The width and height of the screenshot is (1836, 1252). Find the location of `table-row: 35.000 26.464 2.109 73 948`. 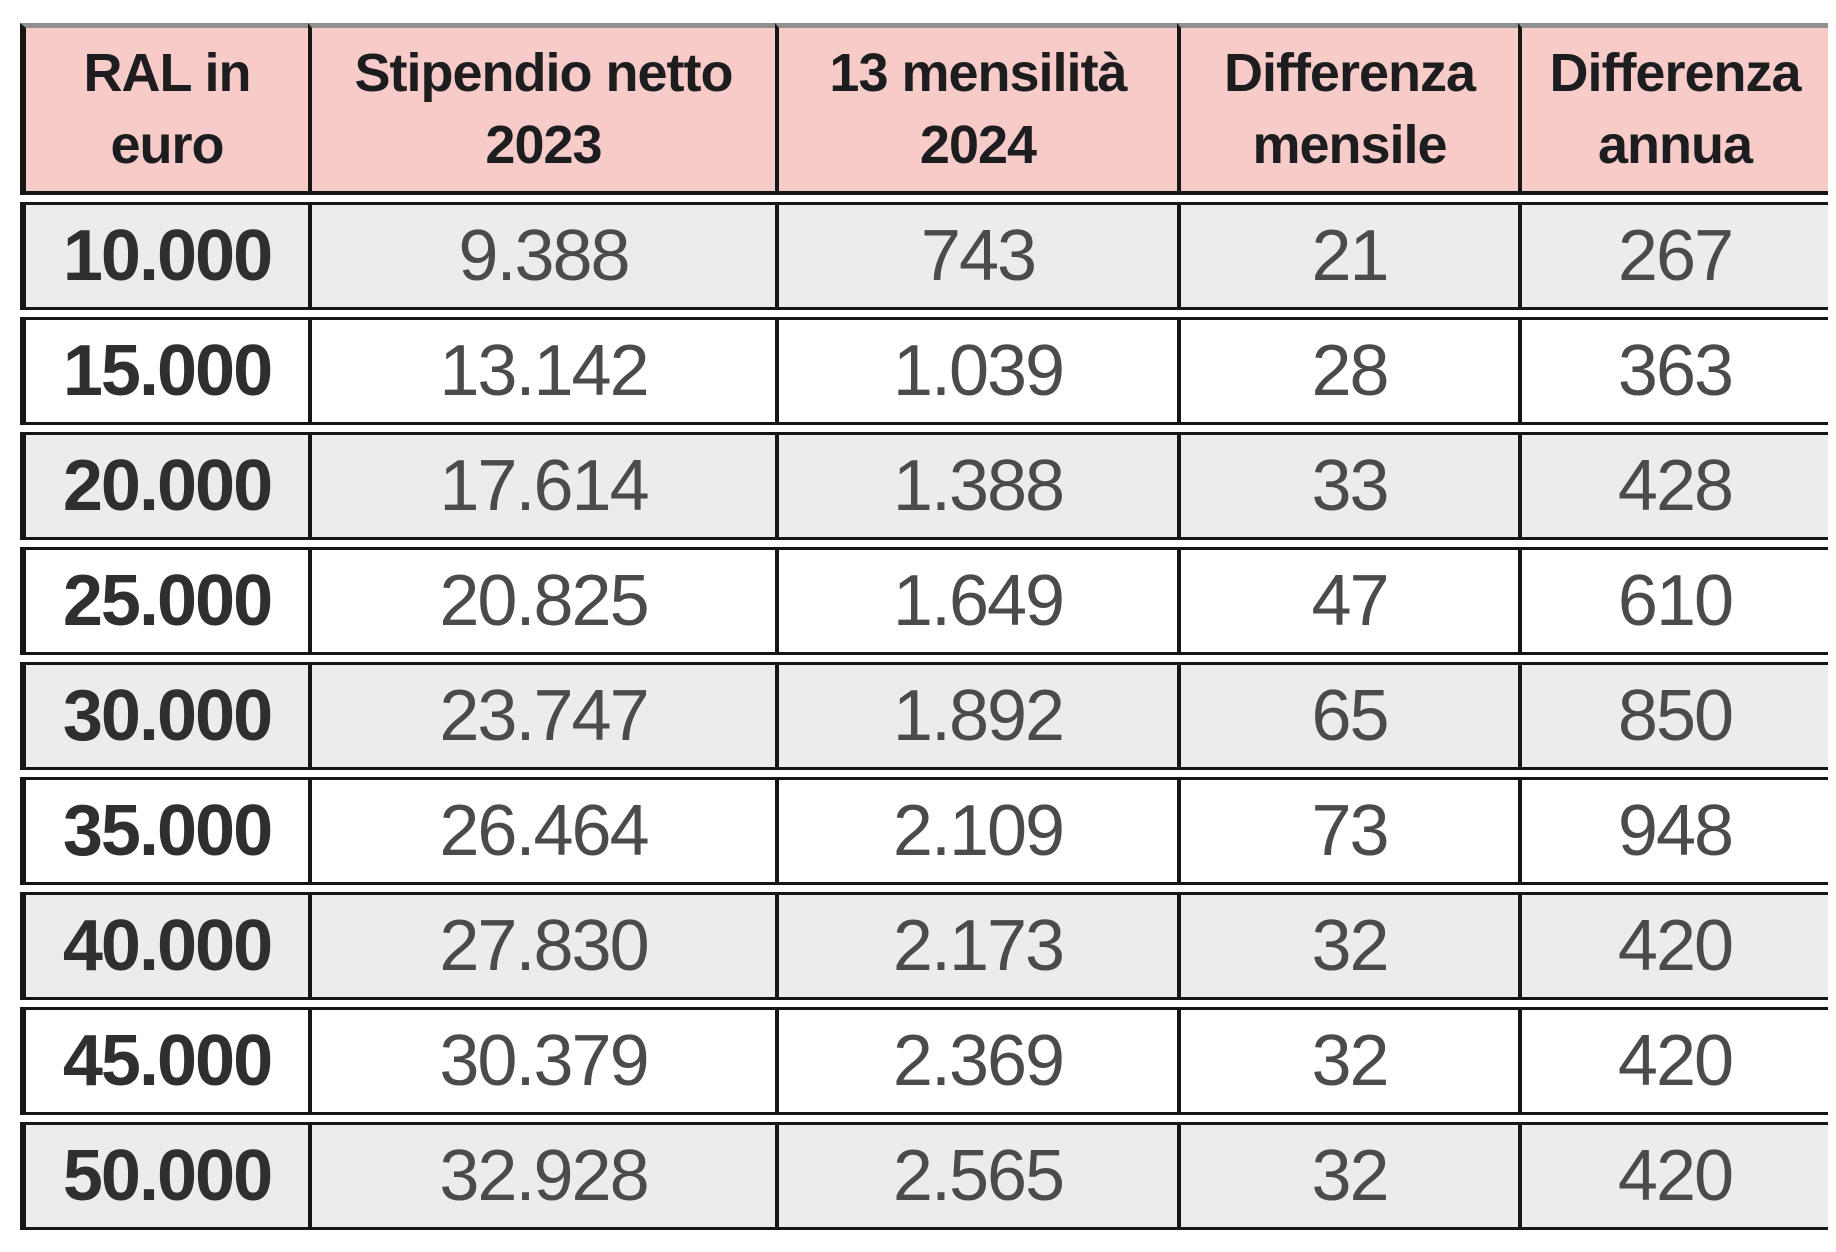

table-row: 35.000 26.464 2.109 73 948 is located at coordinates (924, 831).